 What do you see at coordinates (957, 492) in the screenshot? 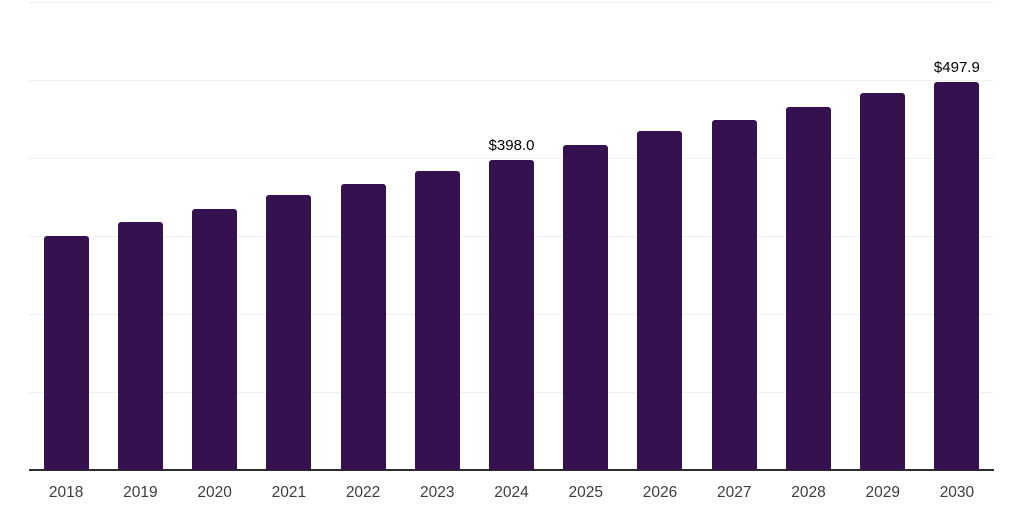
I see `x-axis-label: 2030` at bounding box center [957, 492].